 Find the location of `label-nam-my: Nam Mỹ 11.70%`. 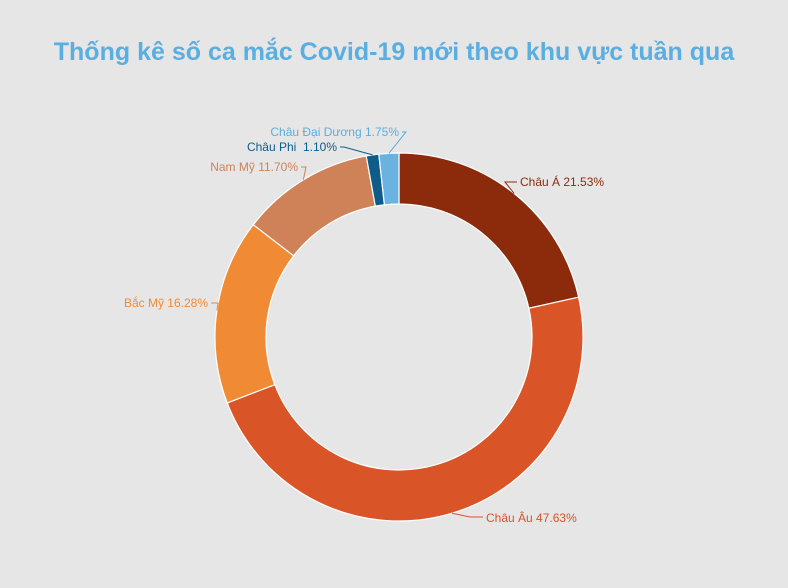

label-nam-my: Nam Mỹ 11.70% is located at coordinates (254, 167).